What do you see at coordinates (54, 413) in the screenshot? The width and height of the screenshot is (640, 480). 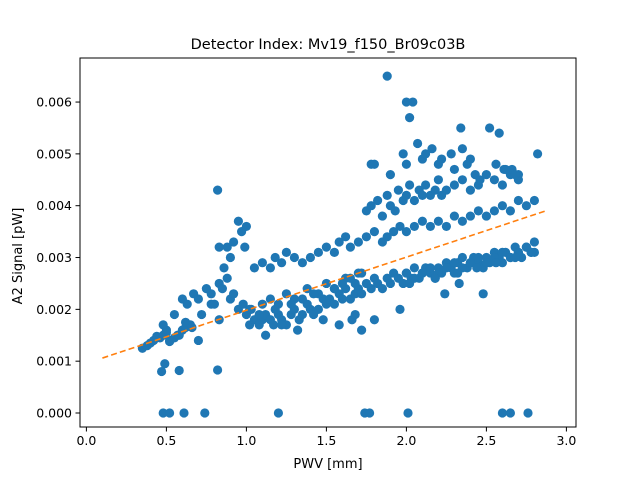 I see `y-tick-label: 0.000` at bounding box center [54, 413].